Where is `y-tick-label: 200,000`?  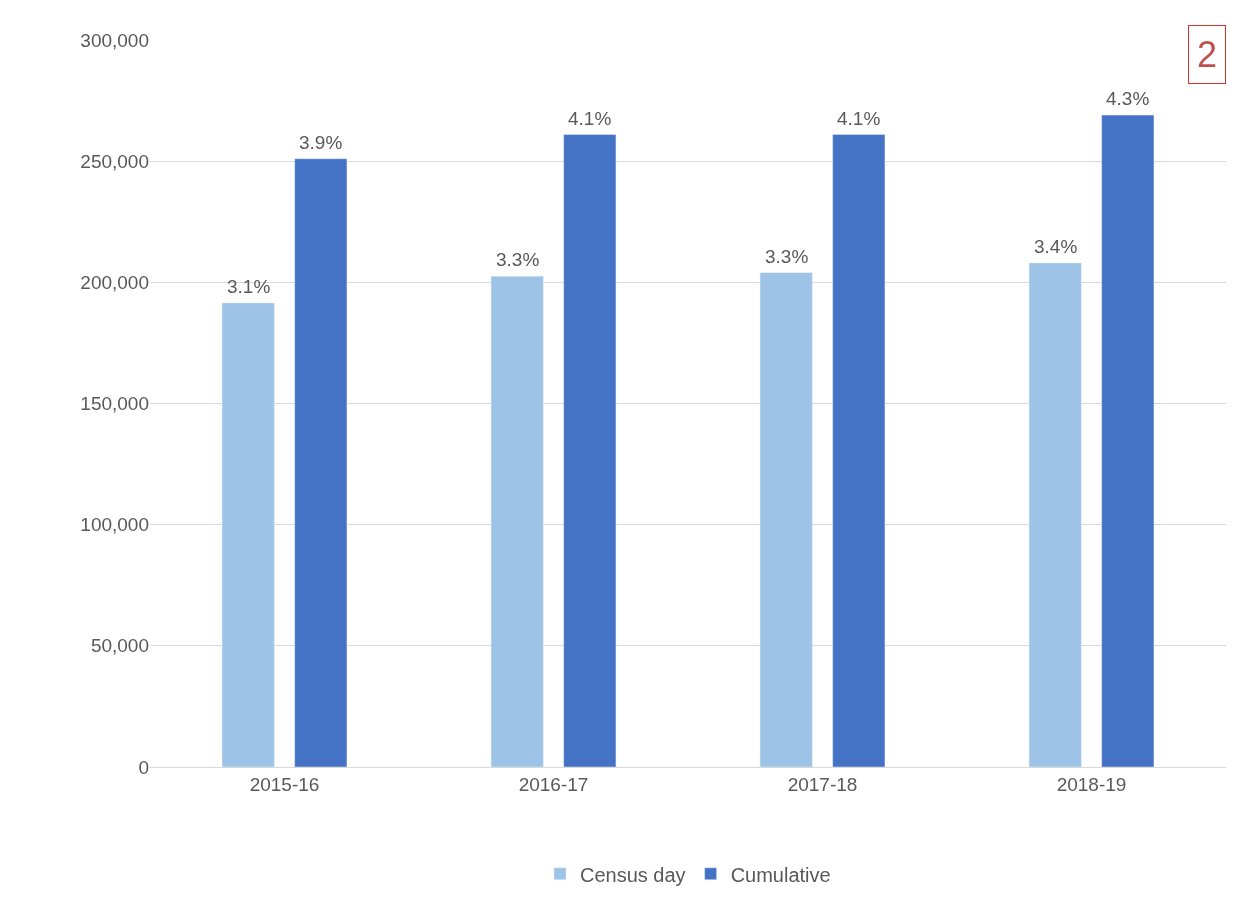 y-tick-label: 200,000 is located at coordinates (114, 282).